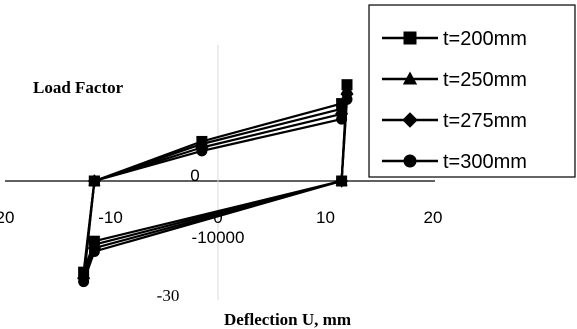 The width and height of the screenshot is (577, 329). What do you see at coordinates (110, 217) in the screenshot?
I see `x-tick-label: -10` at bounding box center [110, 217].